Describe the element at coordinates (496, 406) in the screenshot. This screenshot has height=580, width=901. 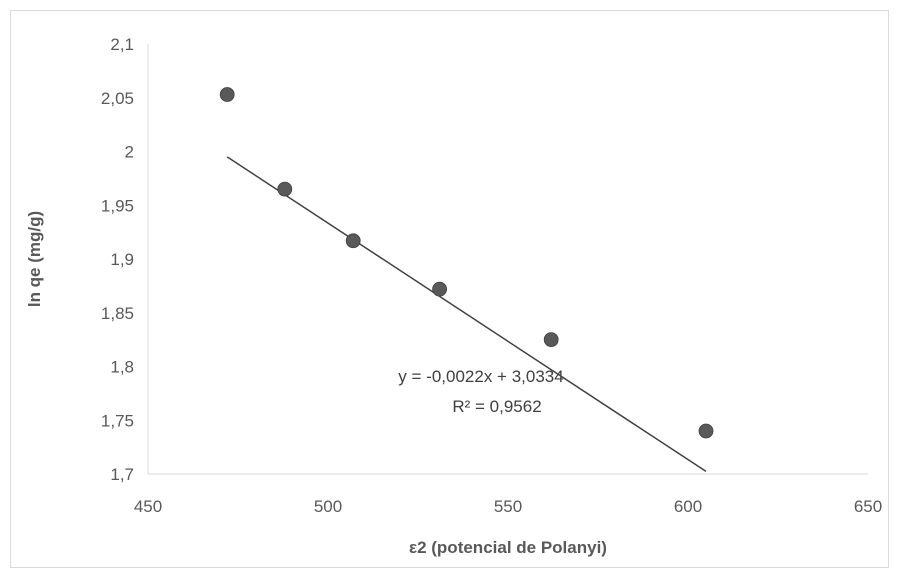
I see `trendline-r-squared: R² = 0,9562` at that location.